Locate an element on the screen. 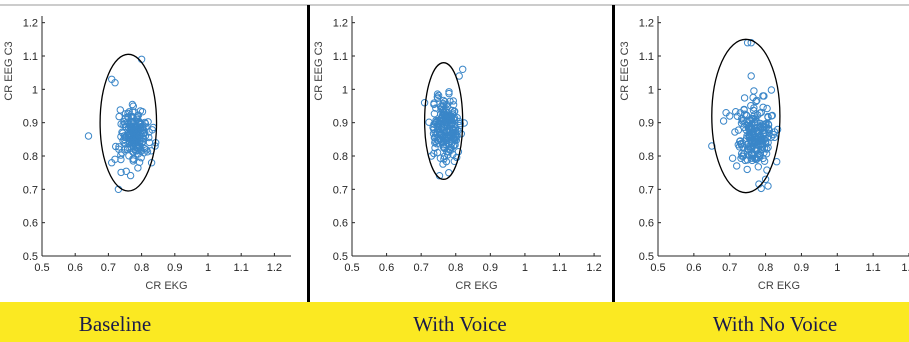  y-tick-label: 1.2 is located at coordinates (646, 24).